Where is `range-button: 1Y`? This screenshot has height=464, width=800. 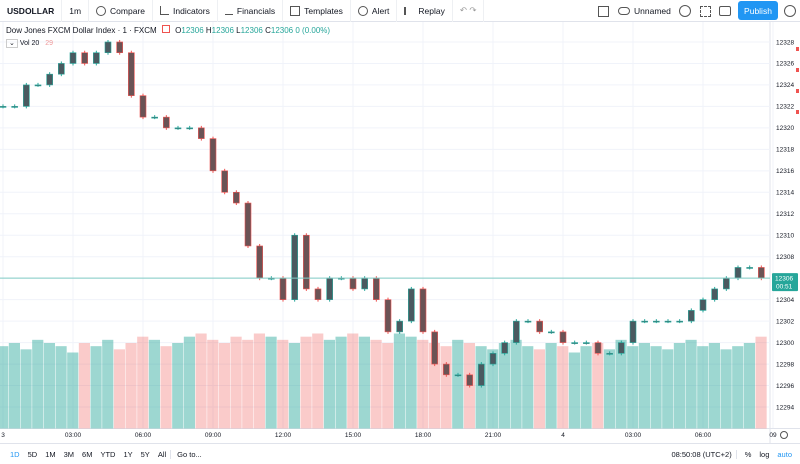 range-button: 1Y is located at coordinates (128, 454).